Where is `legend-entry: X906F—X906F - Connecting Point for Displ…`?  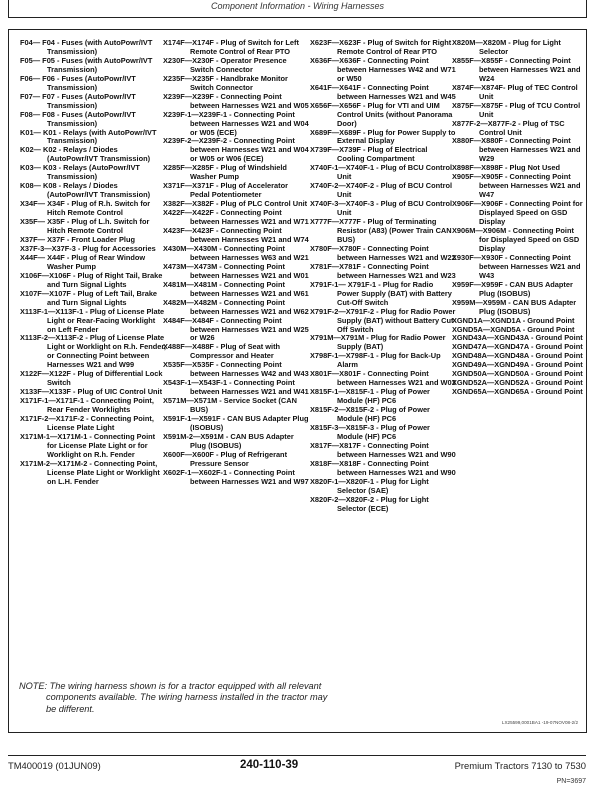
legend-entry: X906F—X906F - Connecting Point for Displ… is located at coordinates (517, 213).